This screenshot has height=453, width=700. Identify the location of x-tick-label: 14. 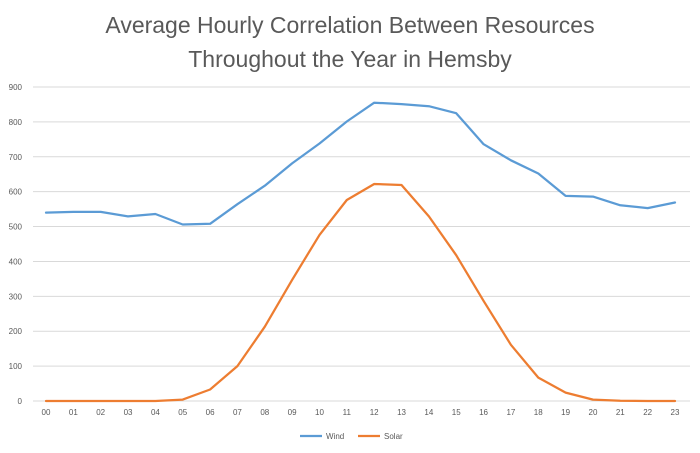
(428, 412).